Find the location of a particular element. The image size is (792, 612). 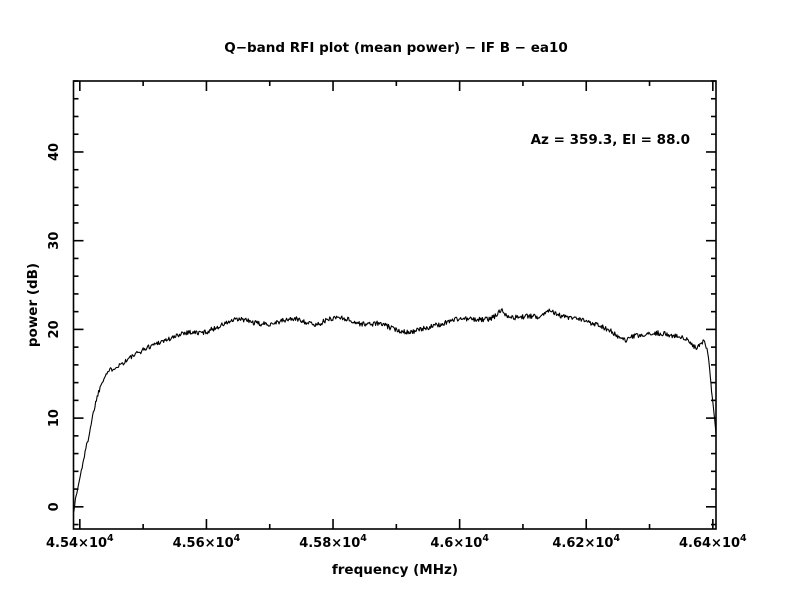

x-tick-label: 4.54×104 is located at coordinates (80, 542).